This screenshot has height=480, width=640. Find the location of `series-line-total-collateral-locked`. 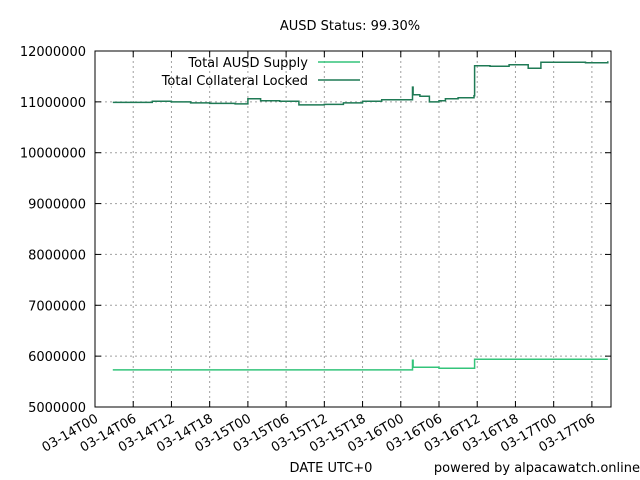

series-line-total-collateral-locked is located at coordinates (360, 83).